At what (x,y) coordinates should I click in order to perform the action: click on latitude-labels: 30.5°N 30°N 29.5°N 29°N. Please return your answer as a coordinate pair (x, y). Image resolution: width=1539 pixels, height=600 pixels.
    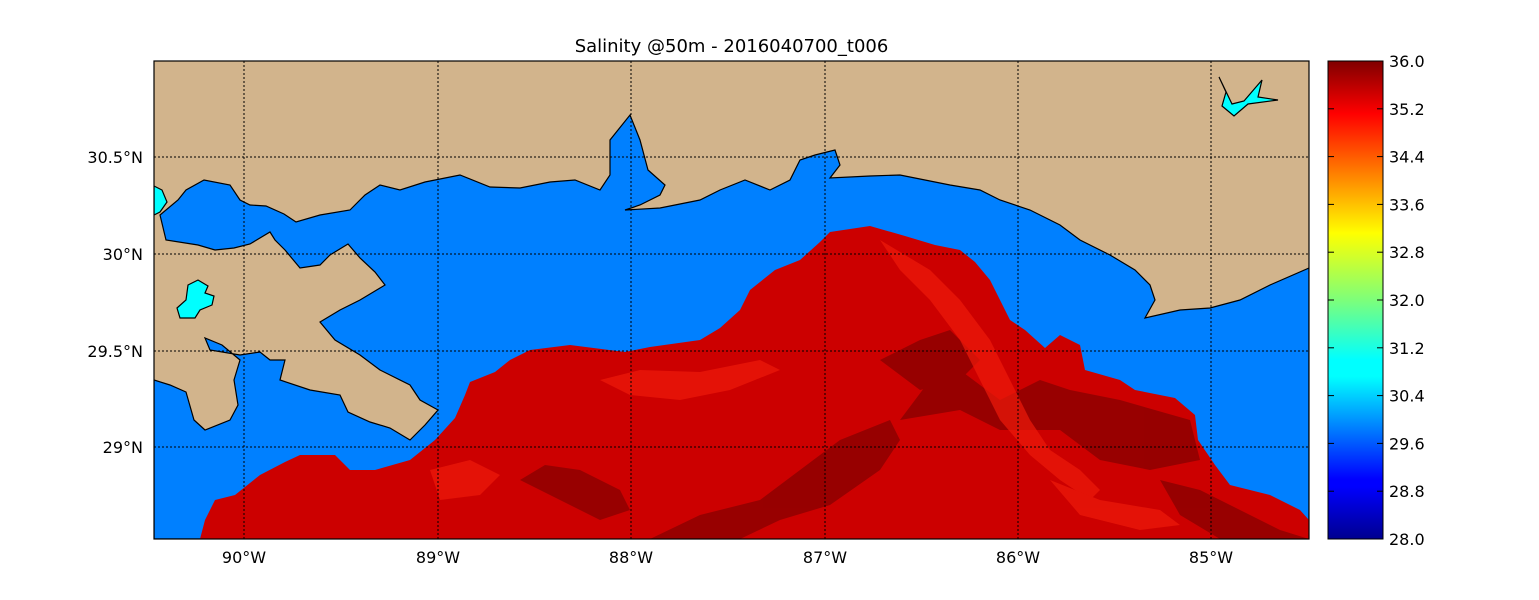
    Looking at the image, I should click on (115, 302).